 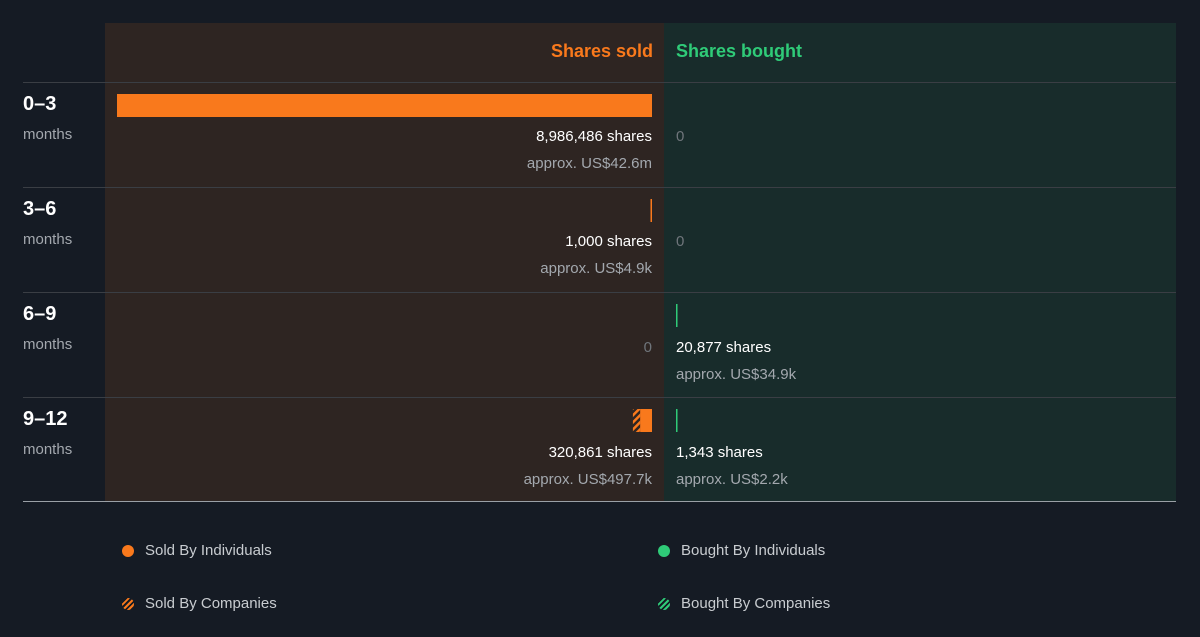 I want to click on sold-value-label: approx. US$497.7k, so click(x=587, y=479).